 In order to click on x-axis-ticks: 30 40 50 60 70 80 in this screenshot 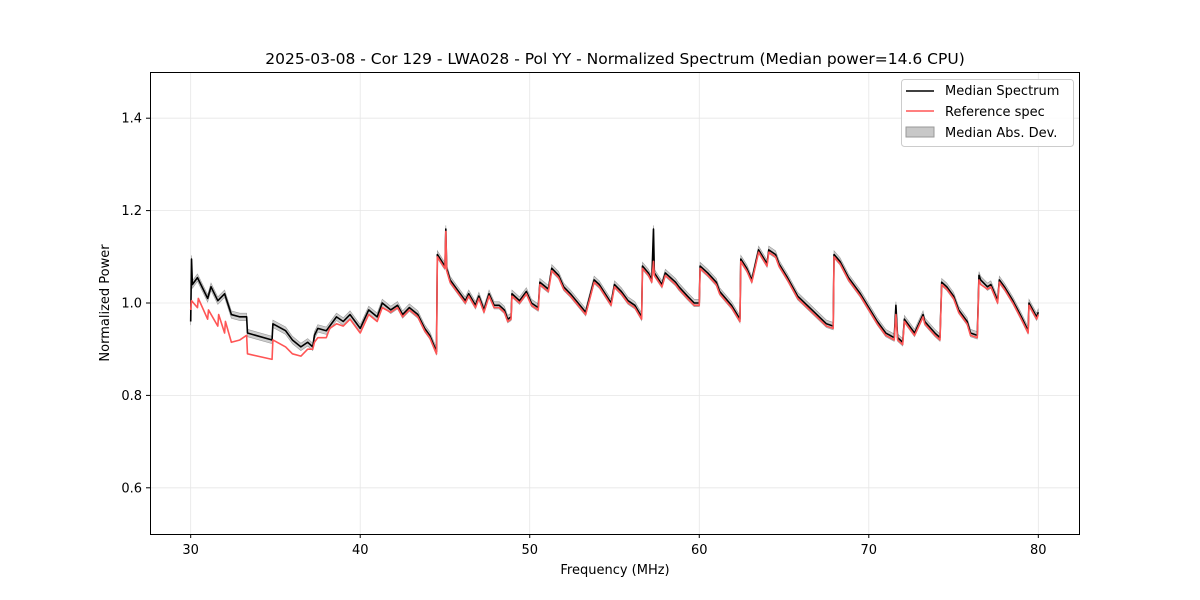, I will do `click(614, 546)`.